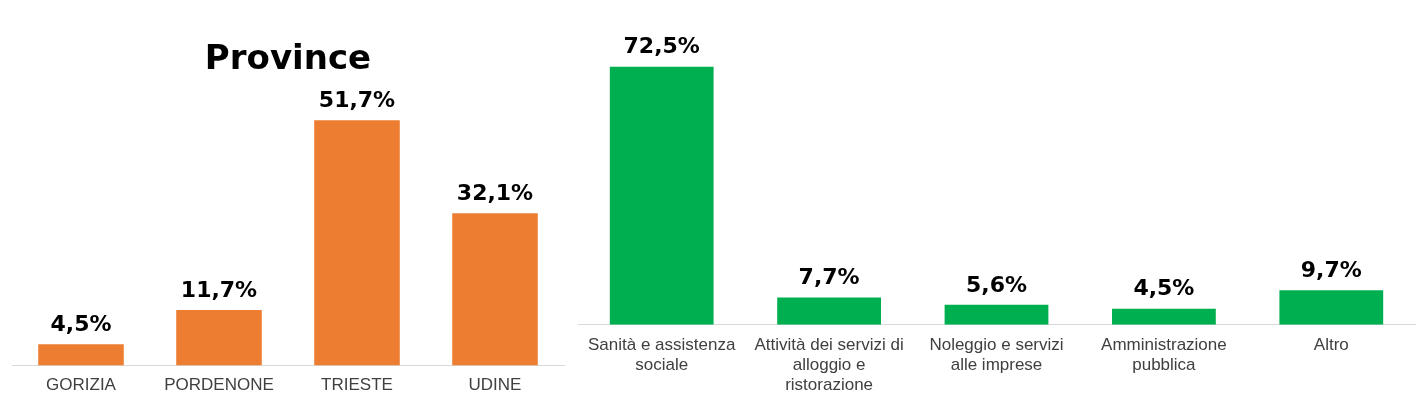 Image resolution: width=1427 pixels, height=414 pixels. I want to click on x-tick-label: Sanità e assistenza sociale, so click(661, 354).